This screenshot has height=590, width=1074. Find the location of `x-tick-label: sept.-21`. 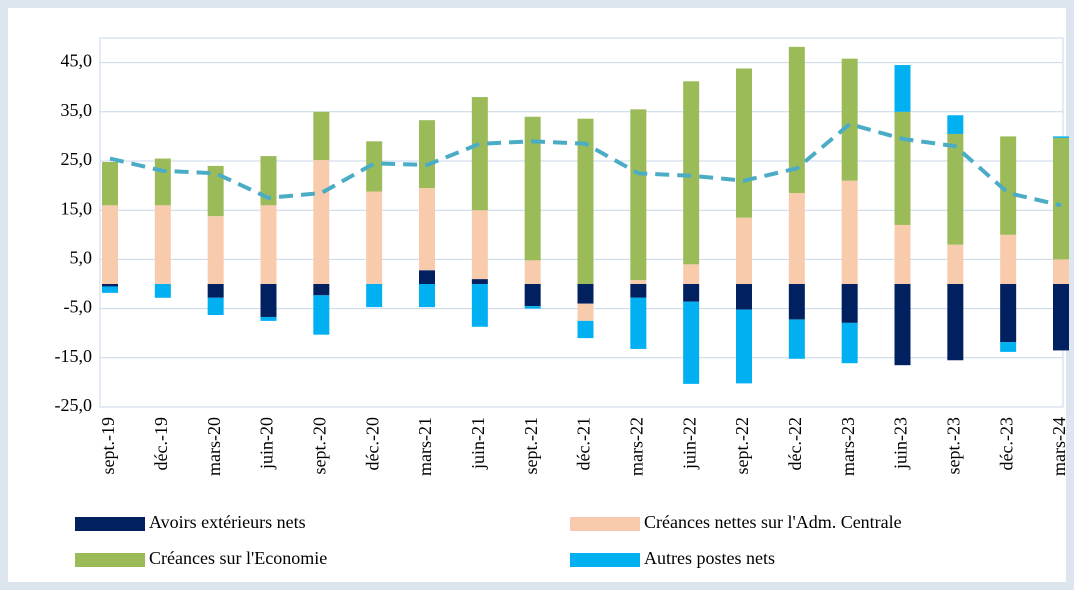

x-tick-label: sept.-21 is located at coordinates (531, 446).